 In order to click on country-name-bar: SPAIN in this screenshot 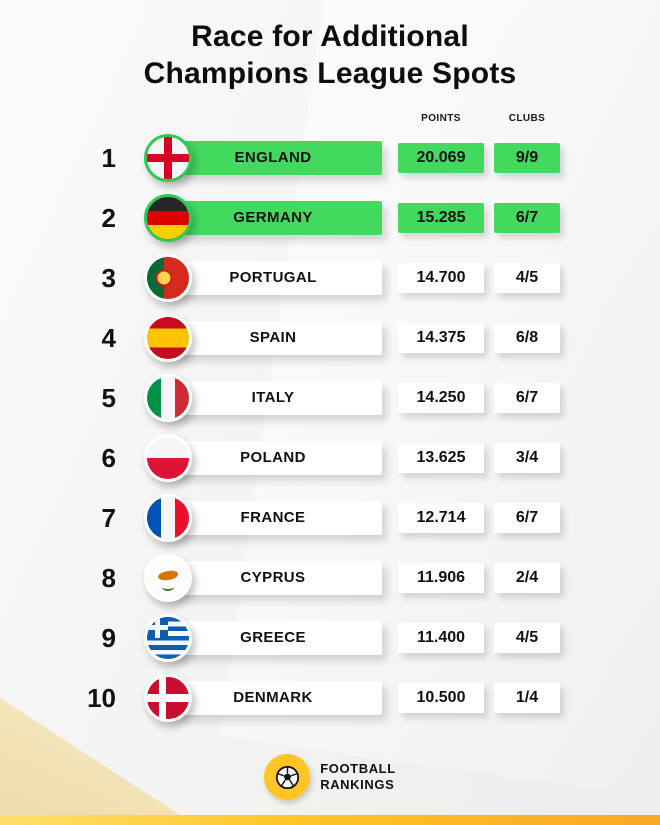, I will do `click(273, 338)`.